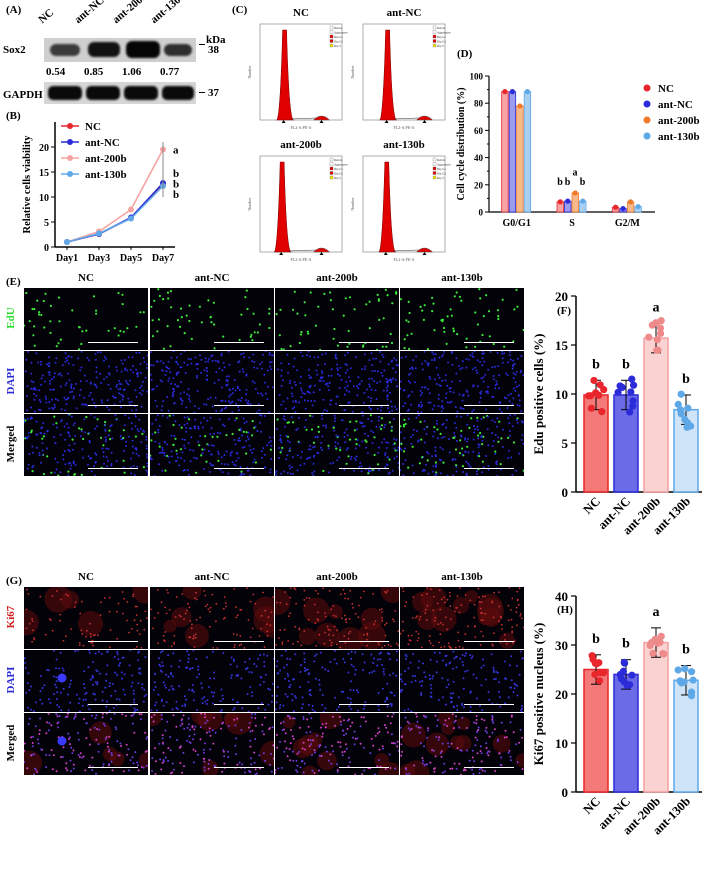 The image size is (709, 874). I want to click on b-legend-label: ant-NC, so click(102, 143).